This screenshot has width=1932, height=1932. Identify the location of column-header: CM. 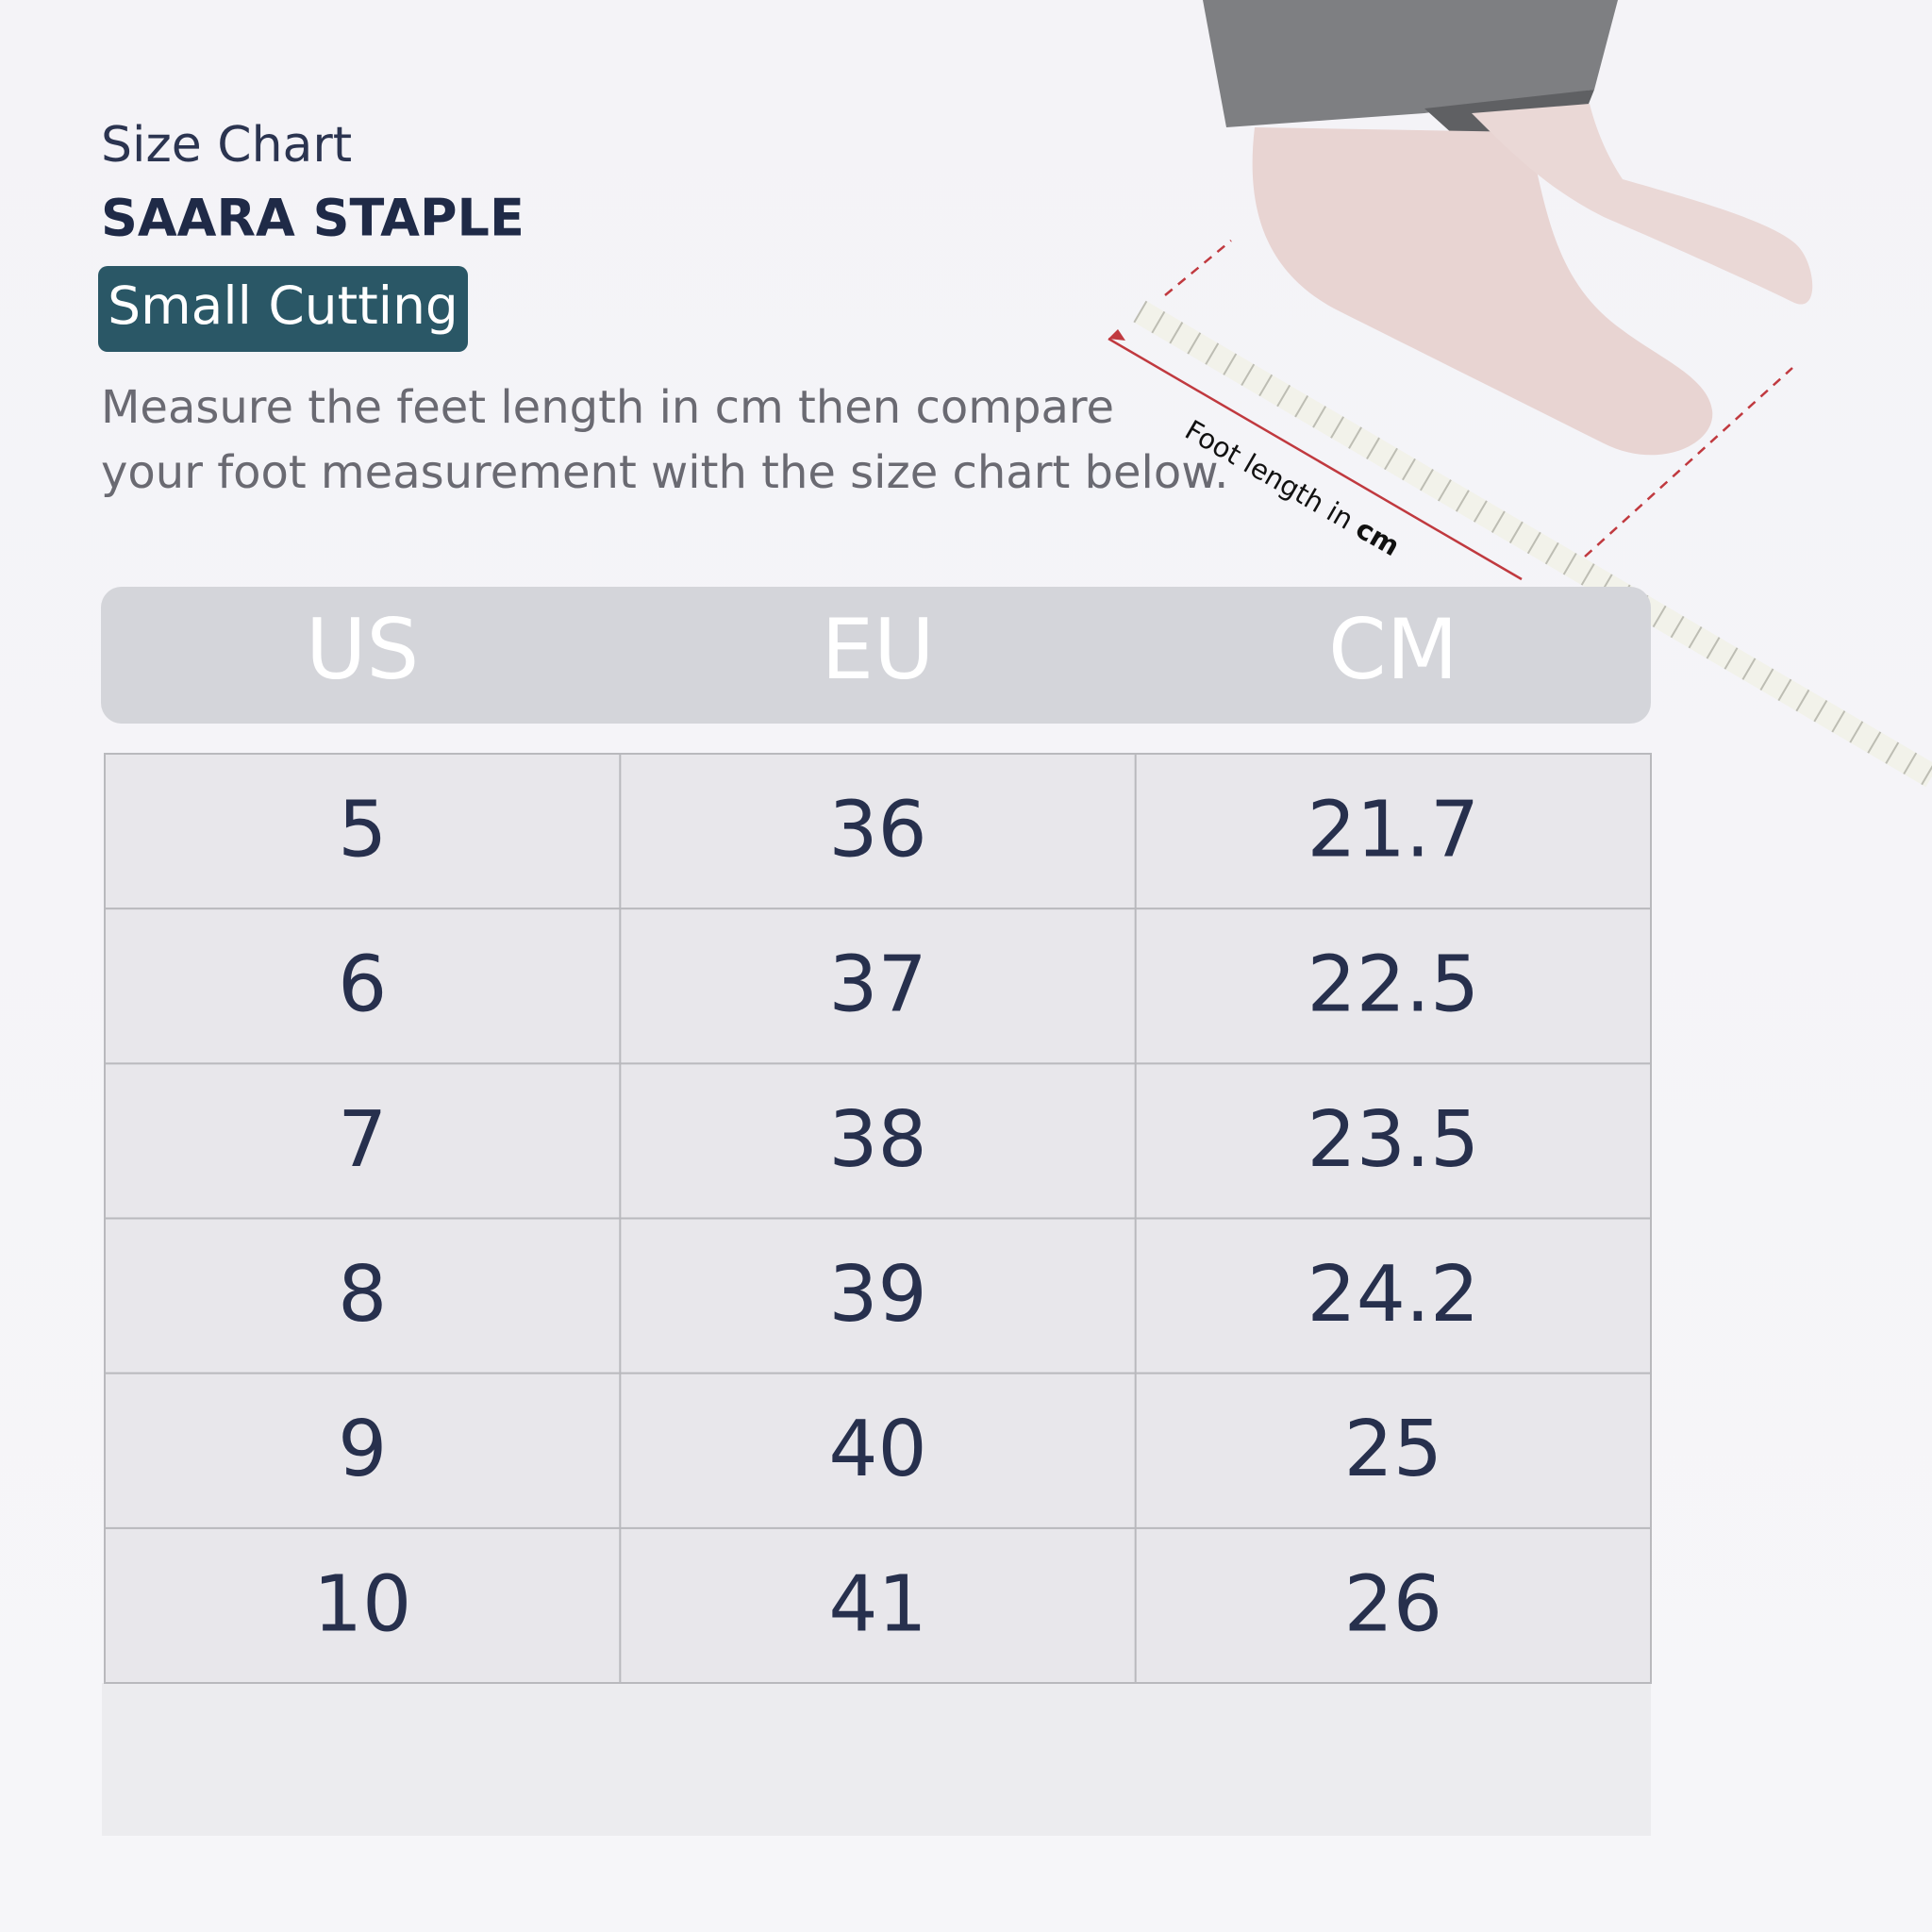
(1393, 649).